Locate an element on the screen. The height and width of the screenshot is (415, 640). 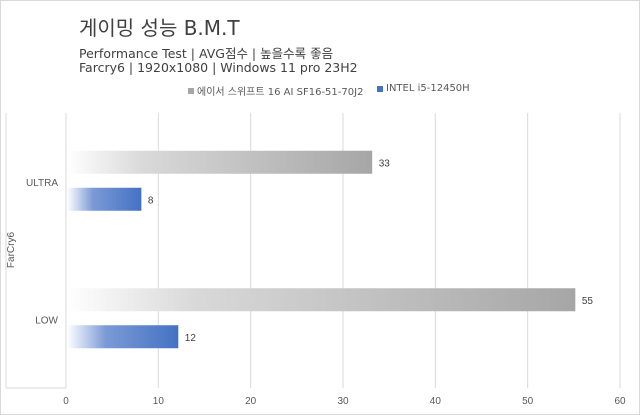
chart-subtitle-1: Performance Test | AVG점수 | 높을수록 좋음 is located at coordinates (206, 53).